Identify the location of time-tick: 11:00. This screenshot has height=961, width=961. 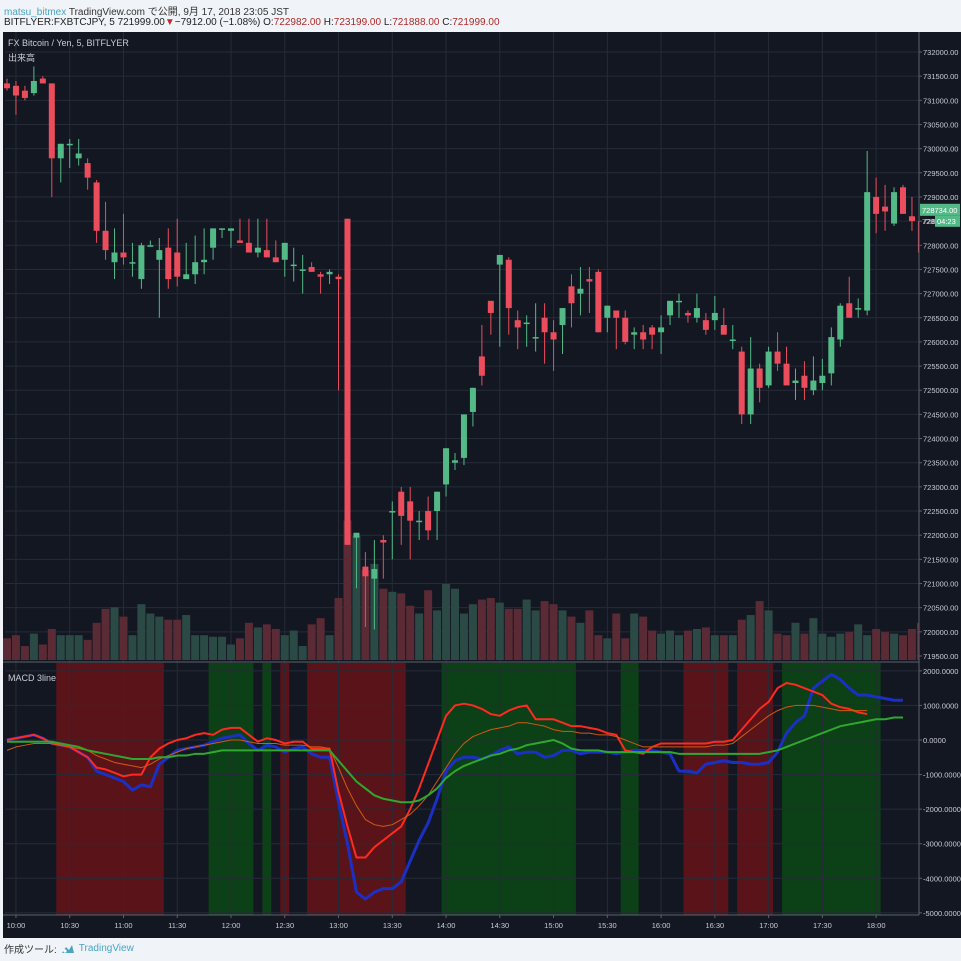
(123, 925).